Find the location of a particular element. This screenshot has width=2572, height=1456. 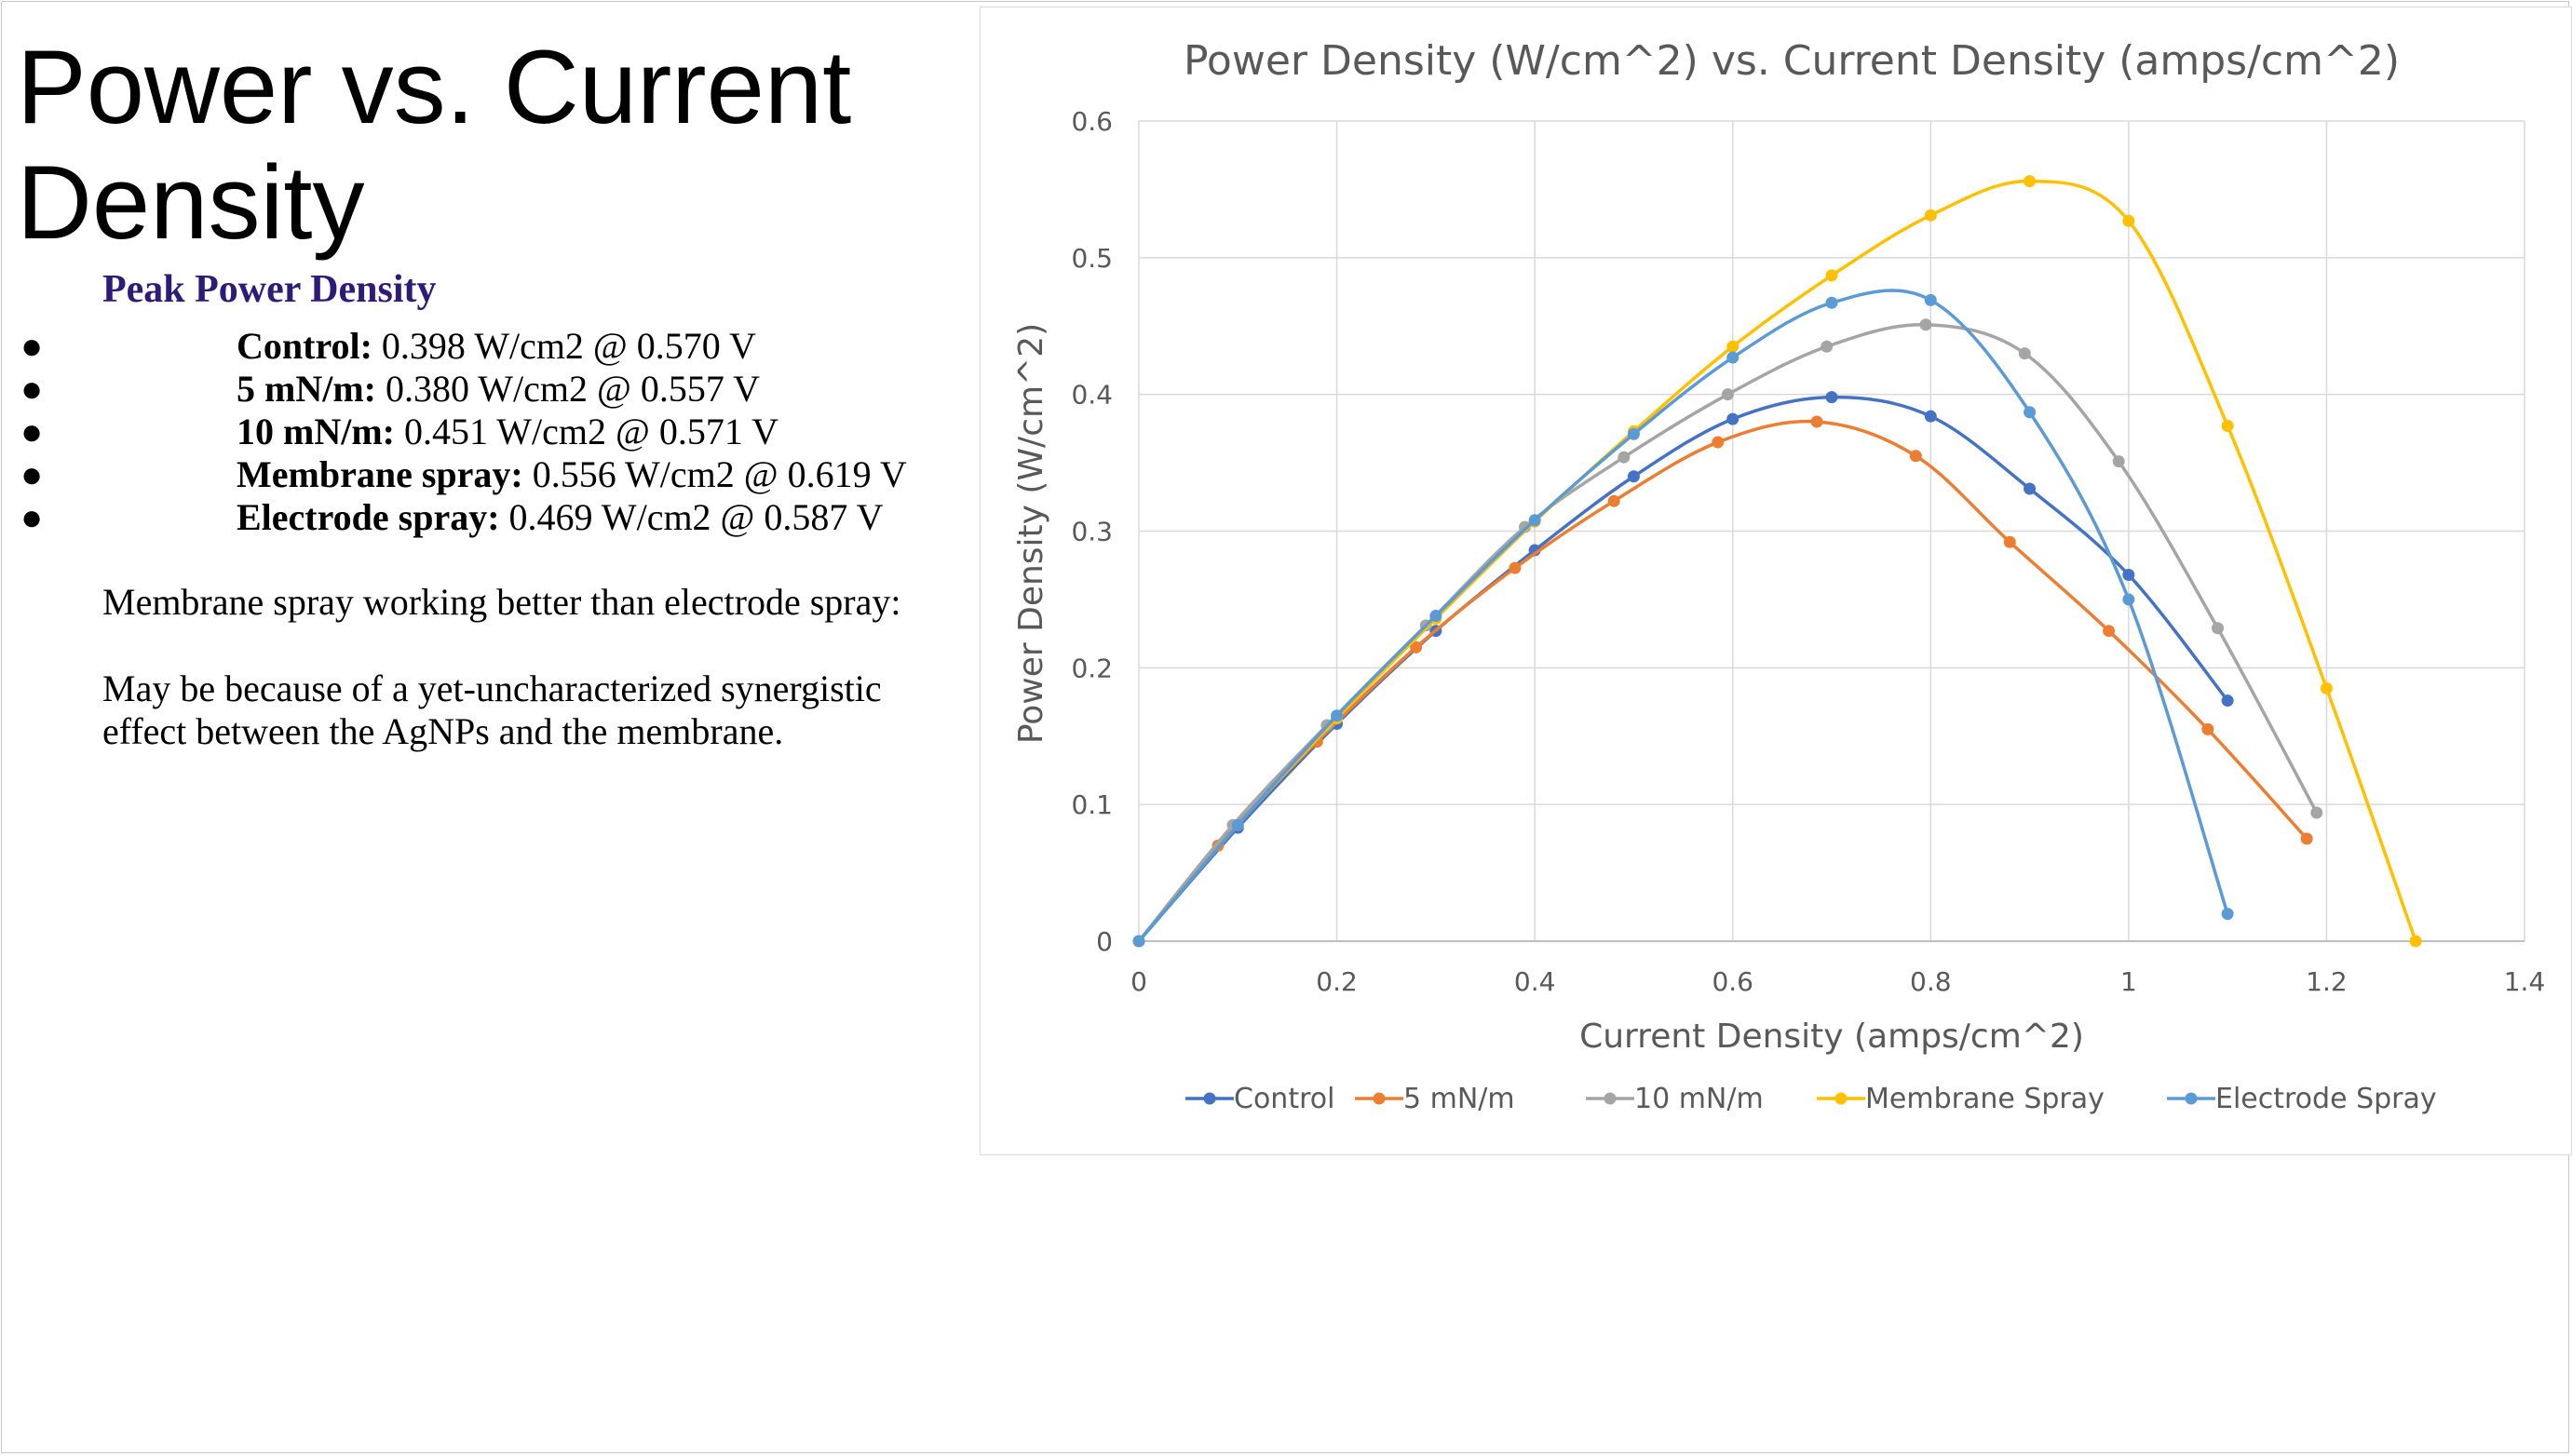

peak-text: Electrode spray: 0.469 W/cm2 @ 0.587 V is located at coordinates (560, 517).